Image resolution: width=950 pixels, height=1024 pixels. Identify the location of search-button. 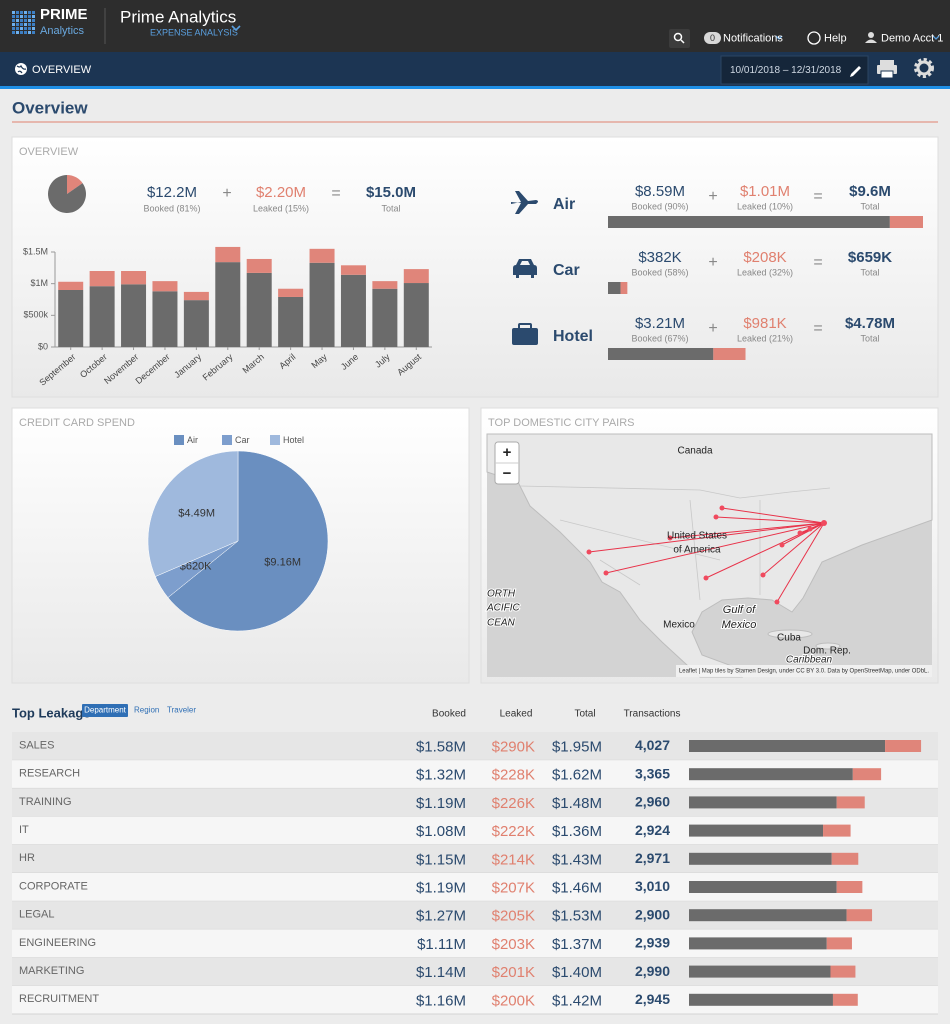
(679, 38).